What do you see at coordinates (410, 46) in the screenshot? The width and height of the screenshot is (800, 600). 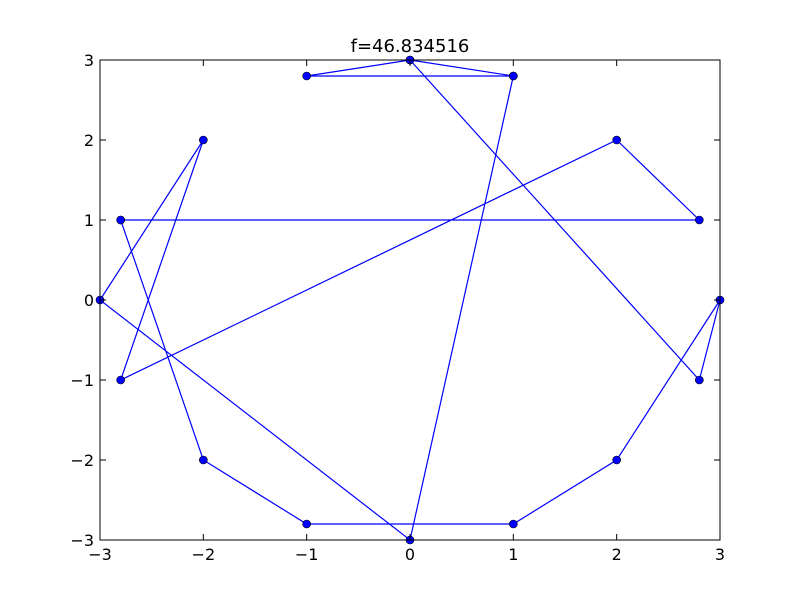 I see `chart-title: f=46.834516` at bounding box center [410, 46].